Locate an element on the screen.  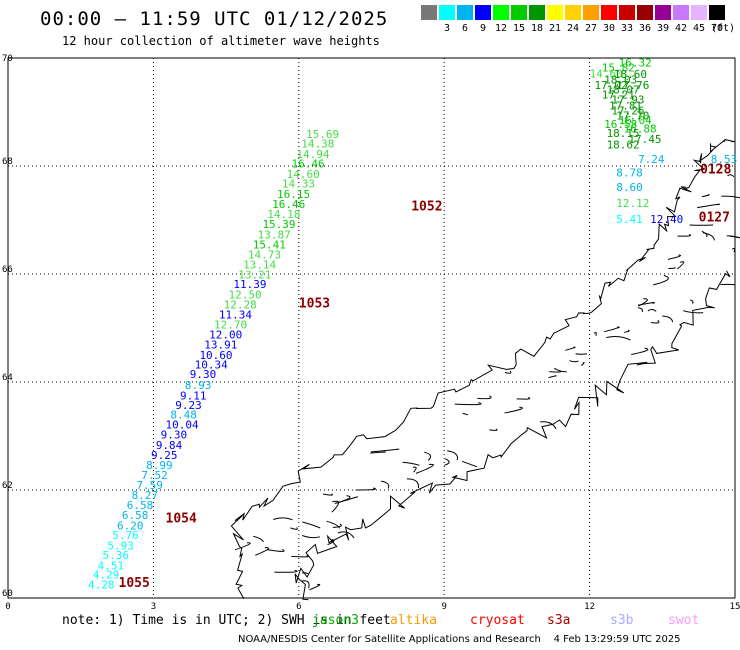
swh-value: 18.03 is located at coordinates (620, 79).